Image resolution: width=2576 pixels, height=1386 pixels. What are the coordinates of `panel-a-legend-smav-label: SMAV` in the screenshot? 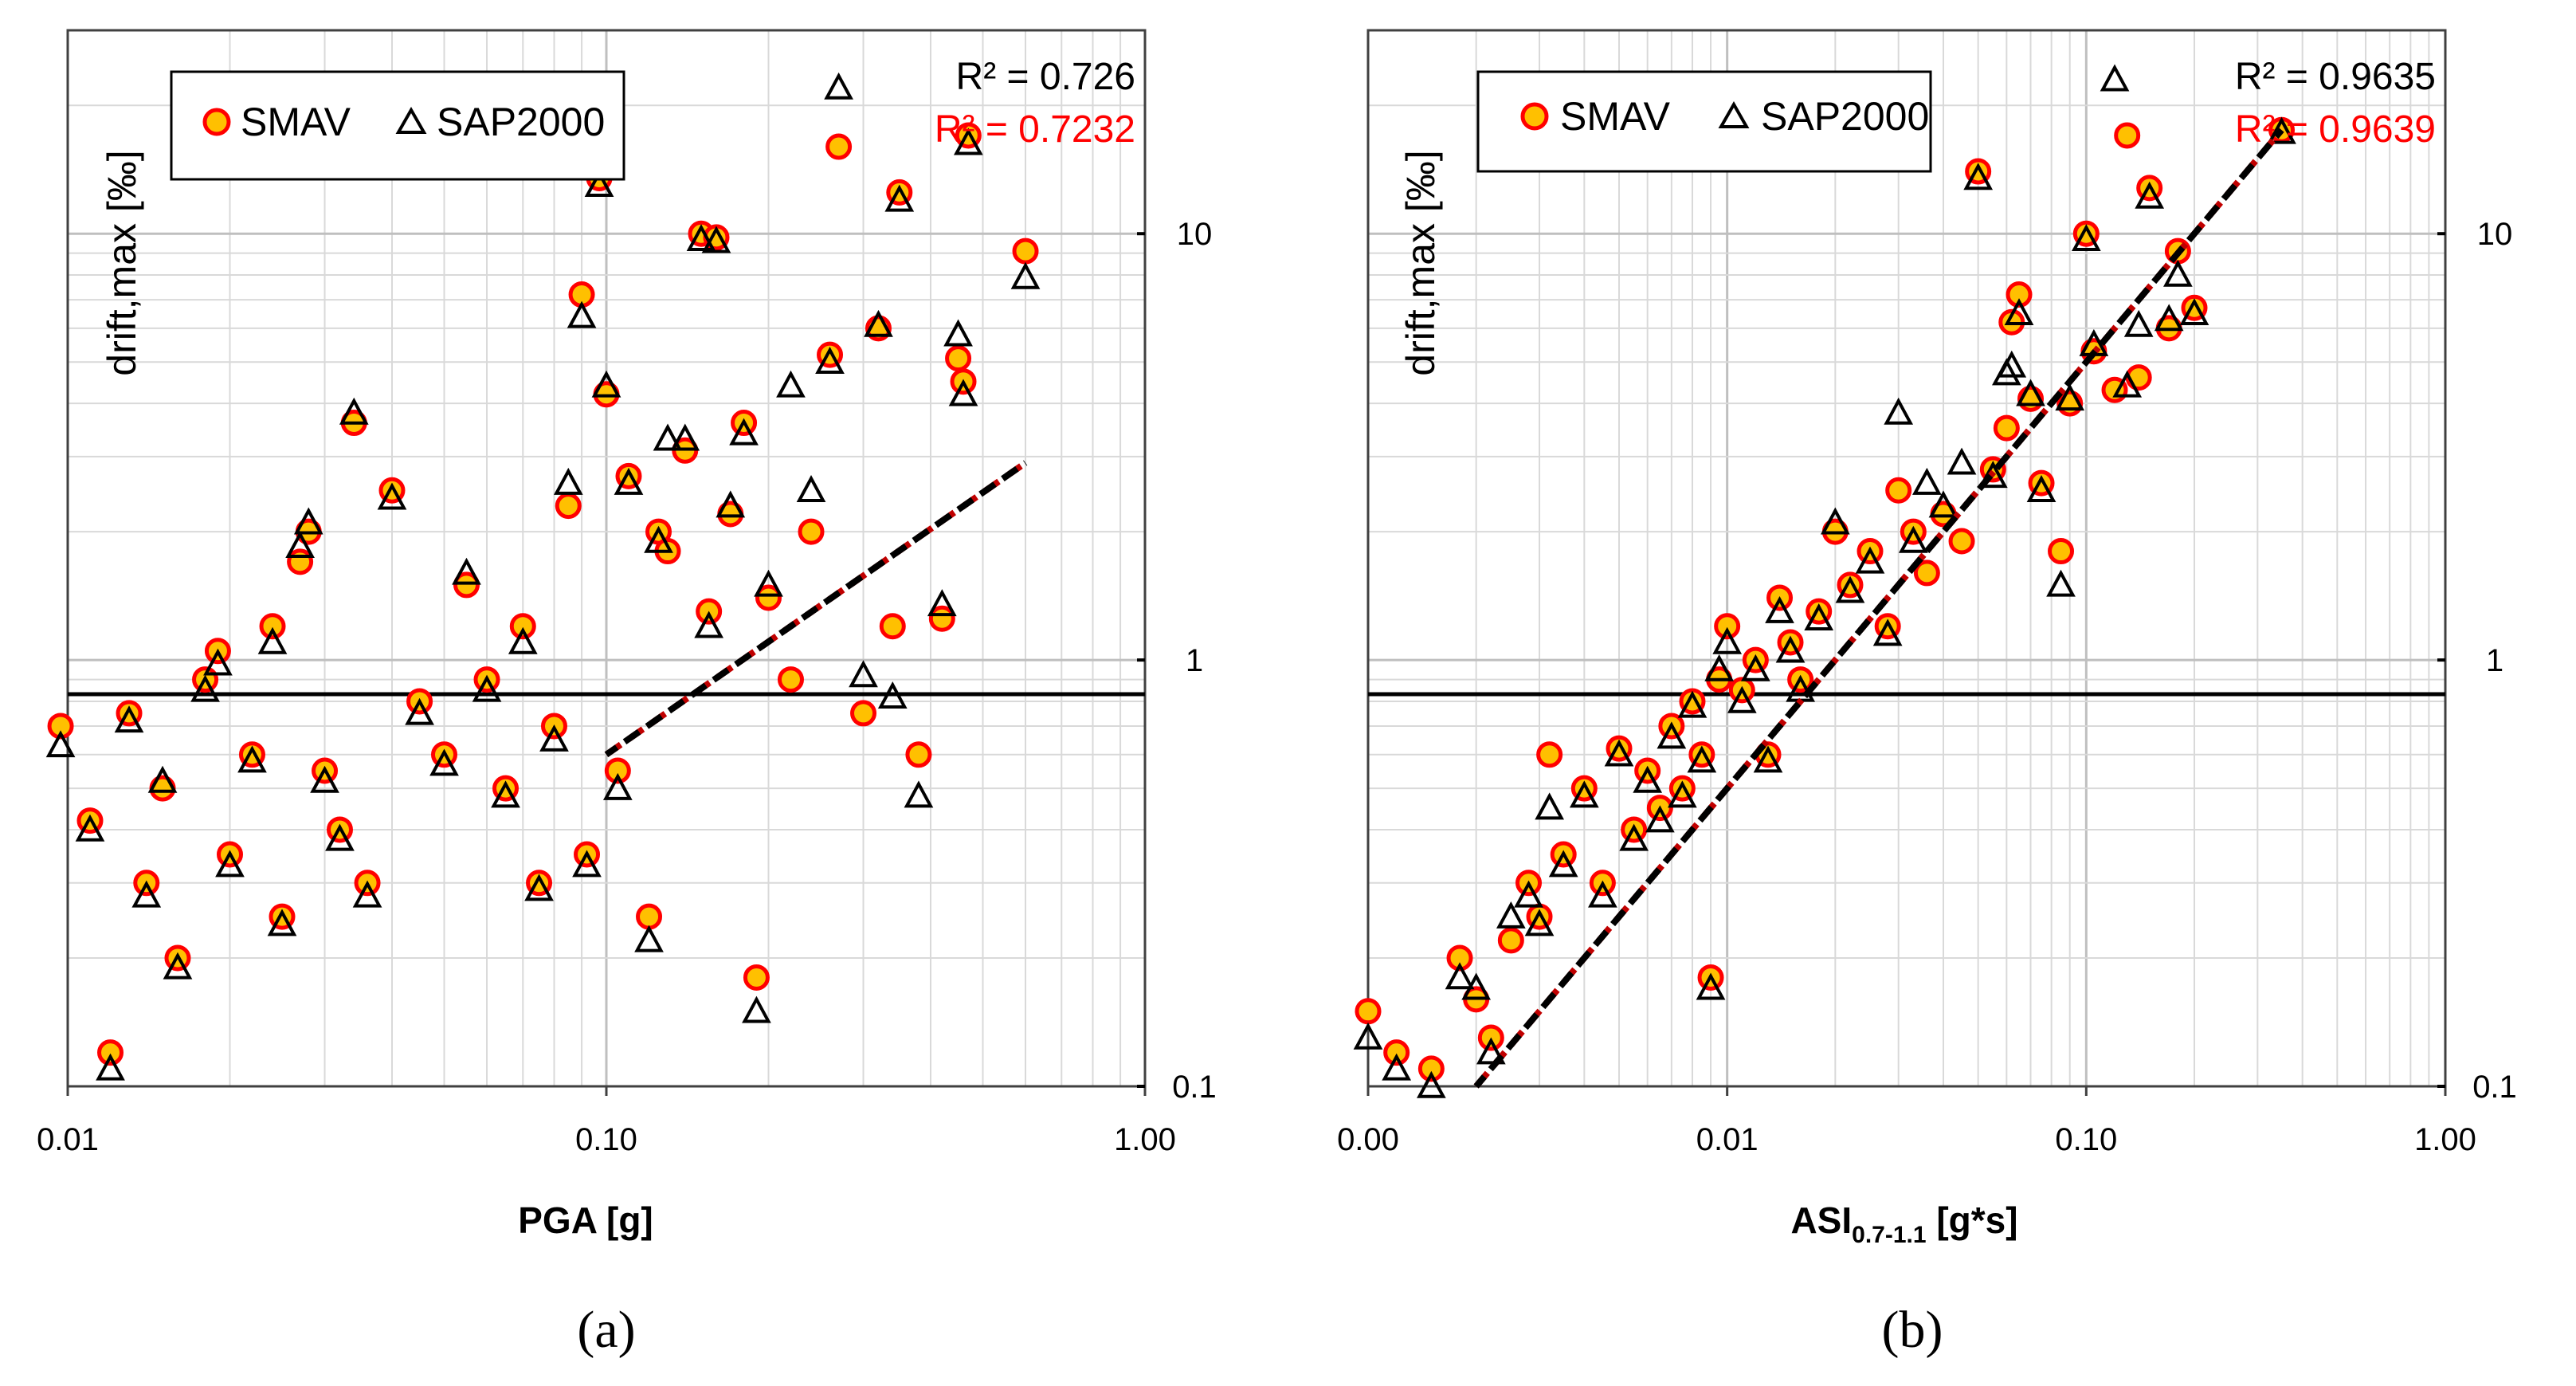 It's located at (296, 122).